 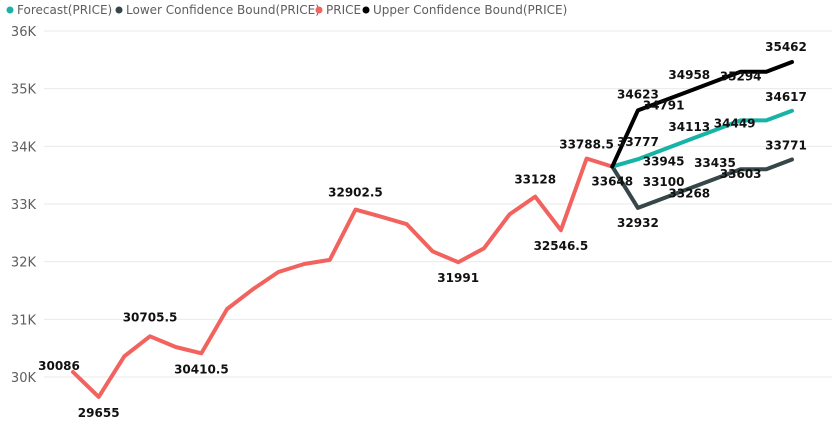 What do you see at coordinates (24, 320) in the screenshot?
I see `y-tick-label: 31K` at bounding box center [24, 320].